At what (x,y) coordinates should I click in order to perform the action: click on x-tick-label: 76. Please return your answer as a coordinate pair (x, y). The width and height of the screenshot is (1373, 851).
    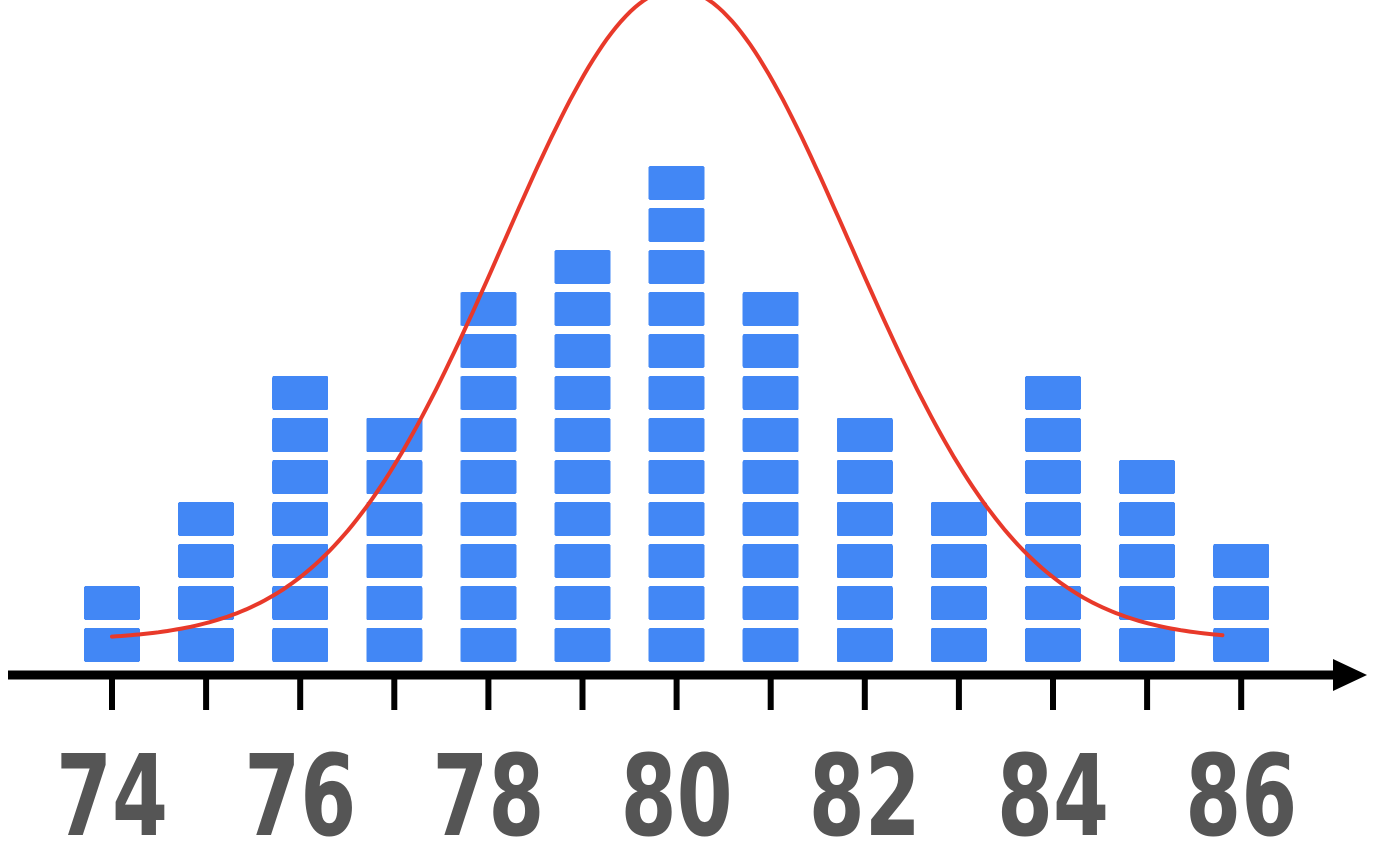
    Looking at the image, I should click on (300, 791).